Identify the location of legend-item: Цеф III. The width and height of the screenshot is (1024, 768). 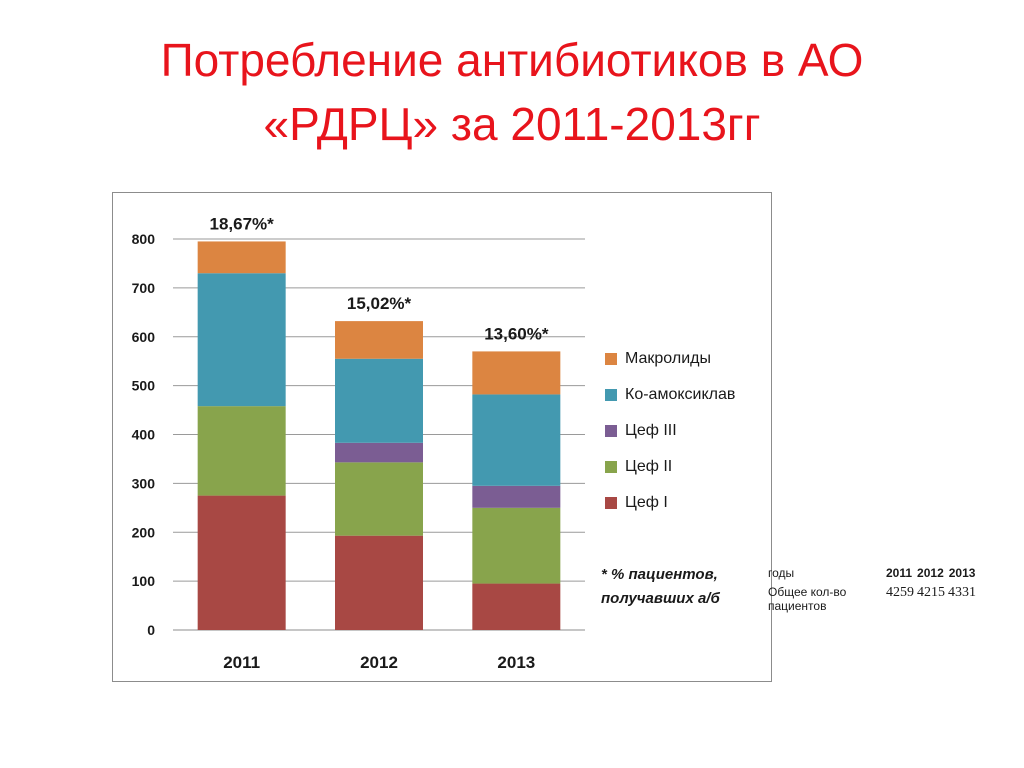
(670, 431).